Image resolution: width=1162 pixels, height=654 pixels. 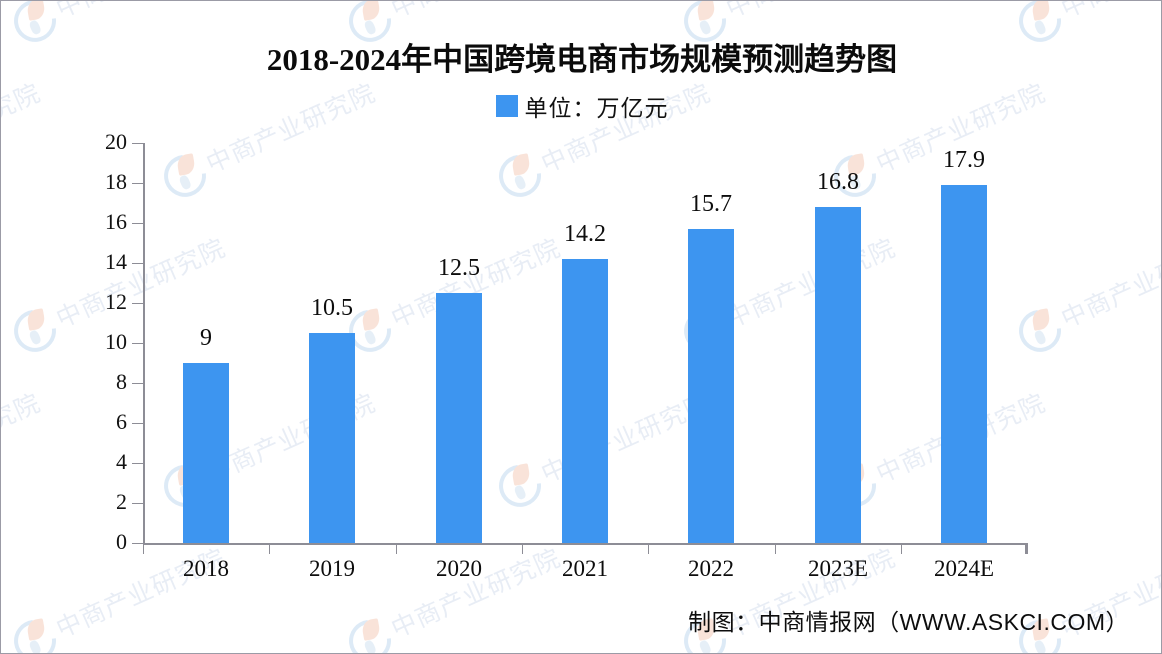 What do you see at coordinates (585, 234) in the screenshot?
I see `bar-value-label: 14.2` at bounding box center [585, 234].